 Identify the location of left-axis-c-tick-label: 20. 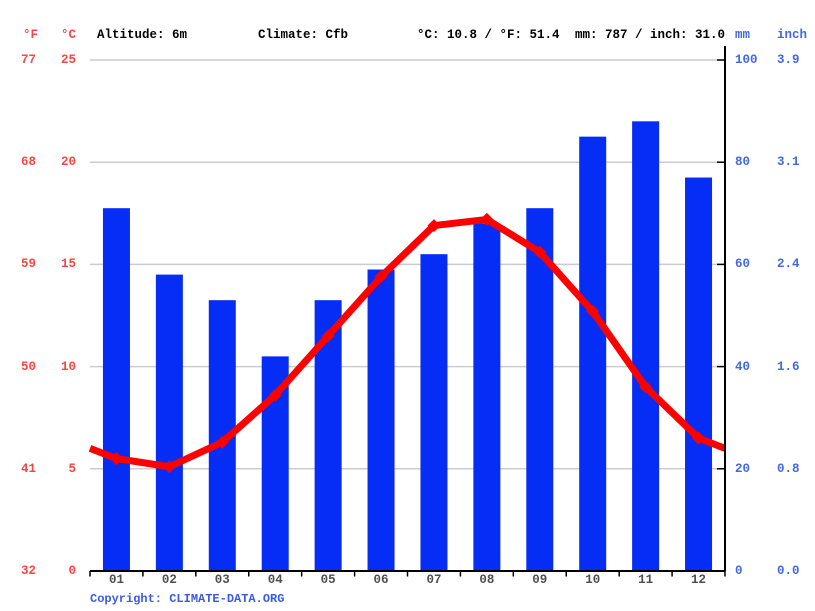
(68, 162).